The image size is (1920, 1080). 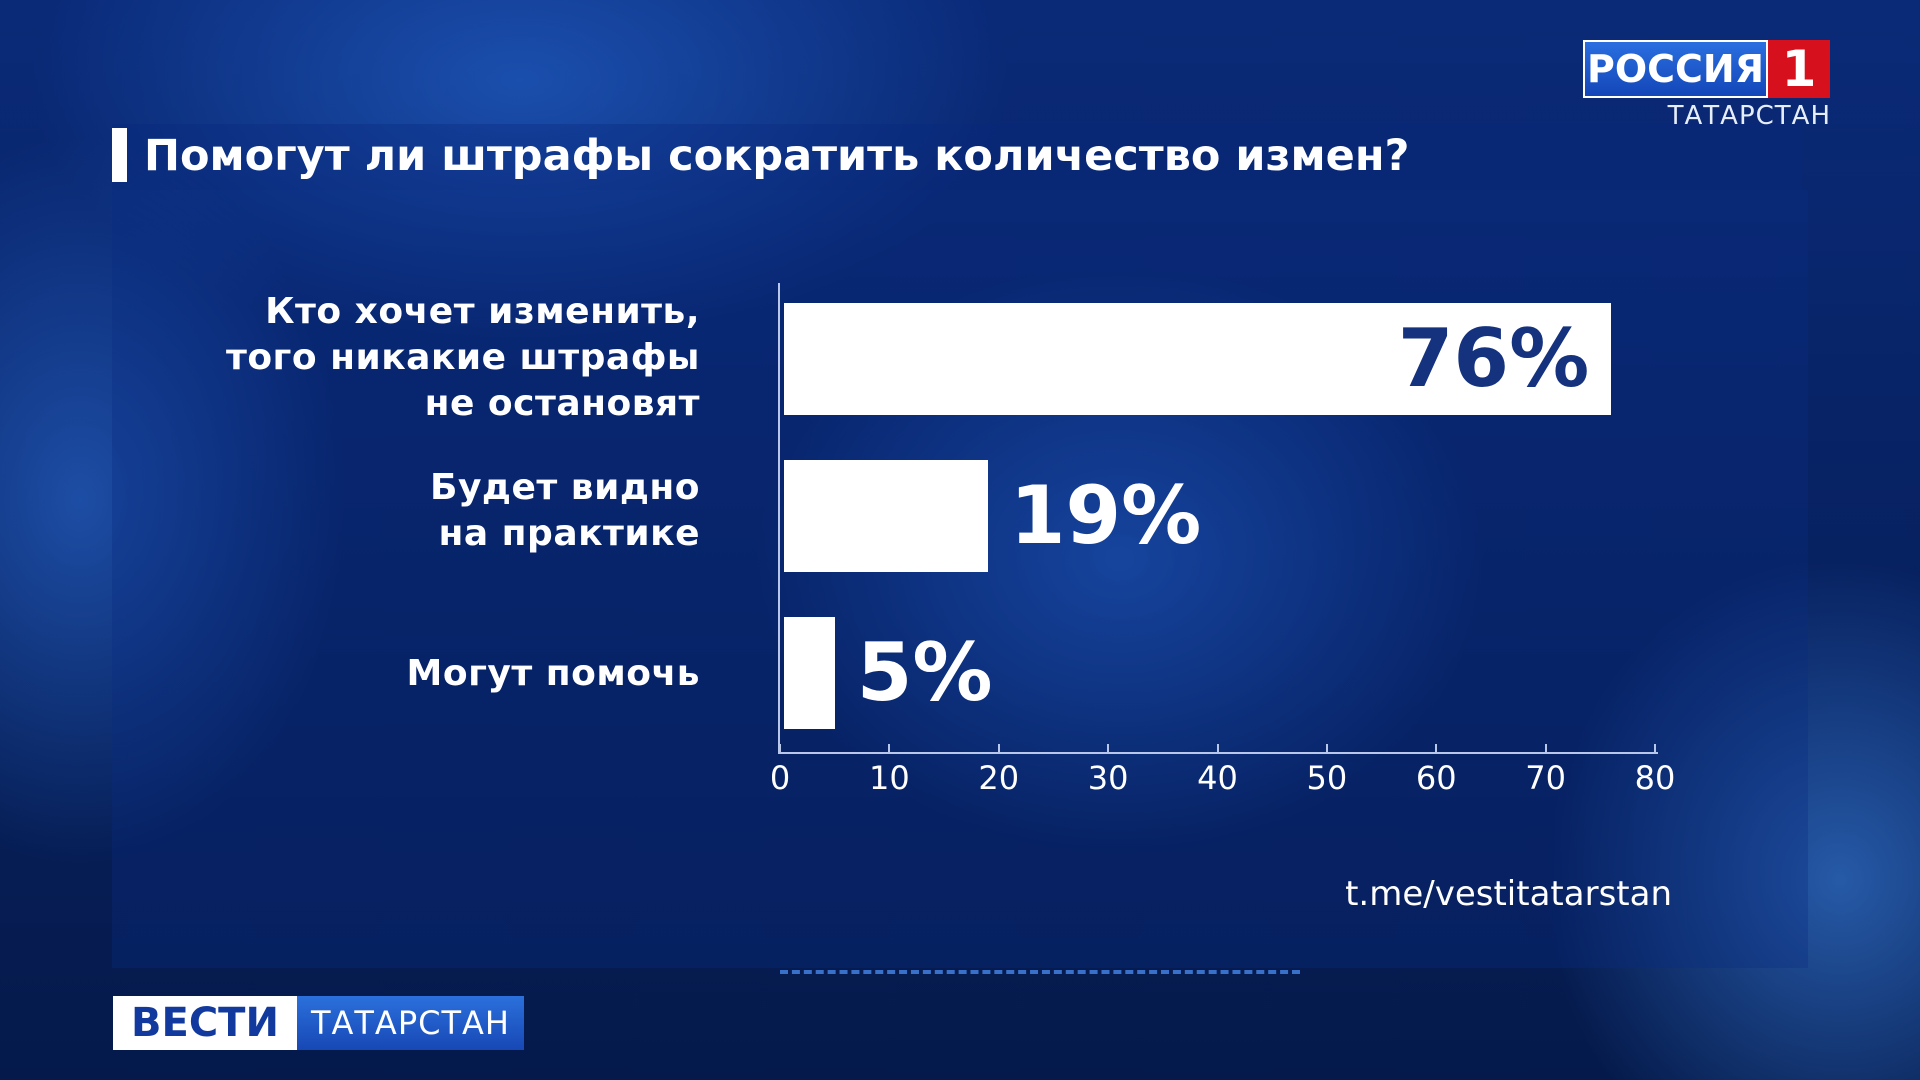 I want to click on x-tick-label: 30, so click(x=1108, y=778).